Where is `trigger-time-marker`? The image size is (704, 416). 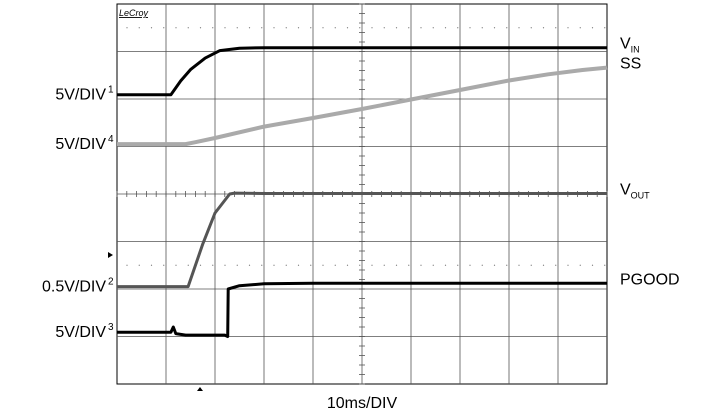 trigger-time-marker is located at coordinates (200, 389).